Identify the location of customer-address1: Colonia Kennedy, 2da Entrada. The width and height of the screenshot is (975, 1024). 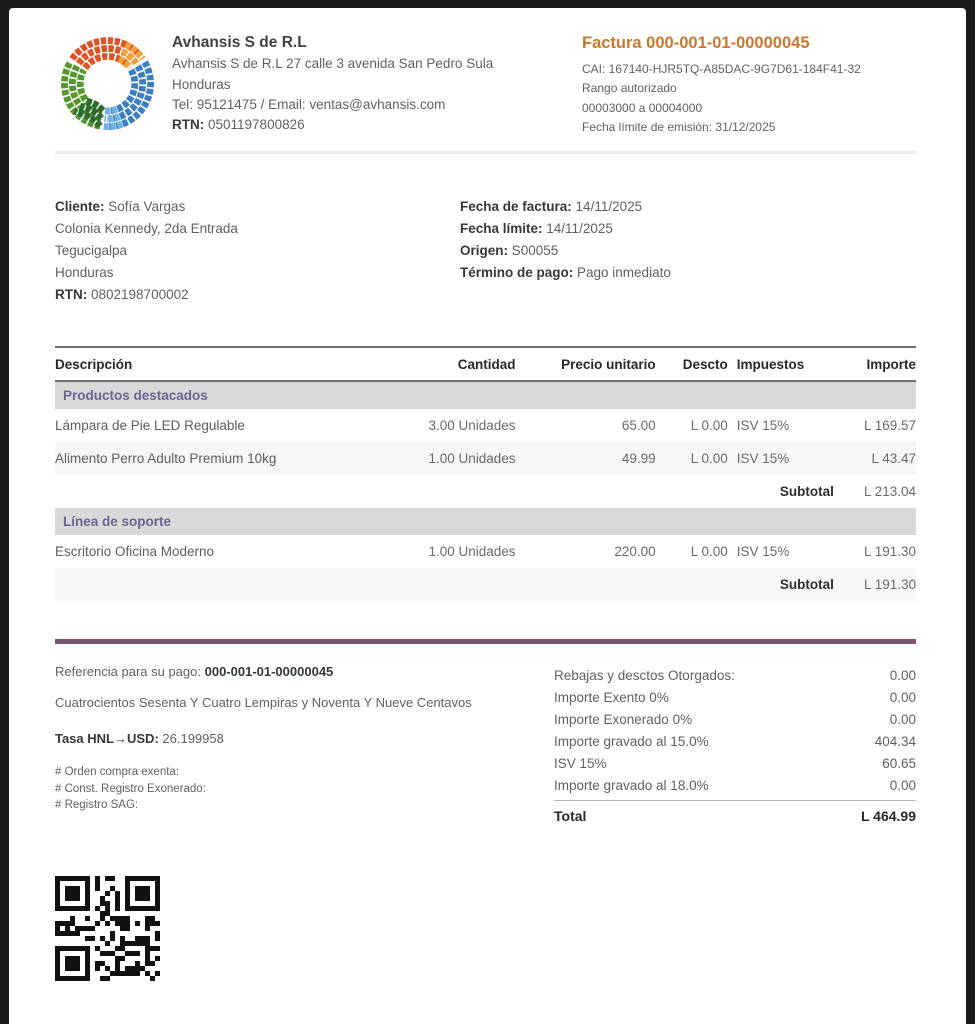
(146, 228).